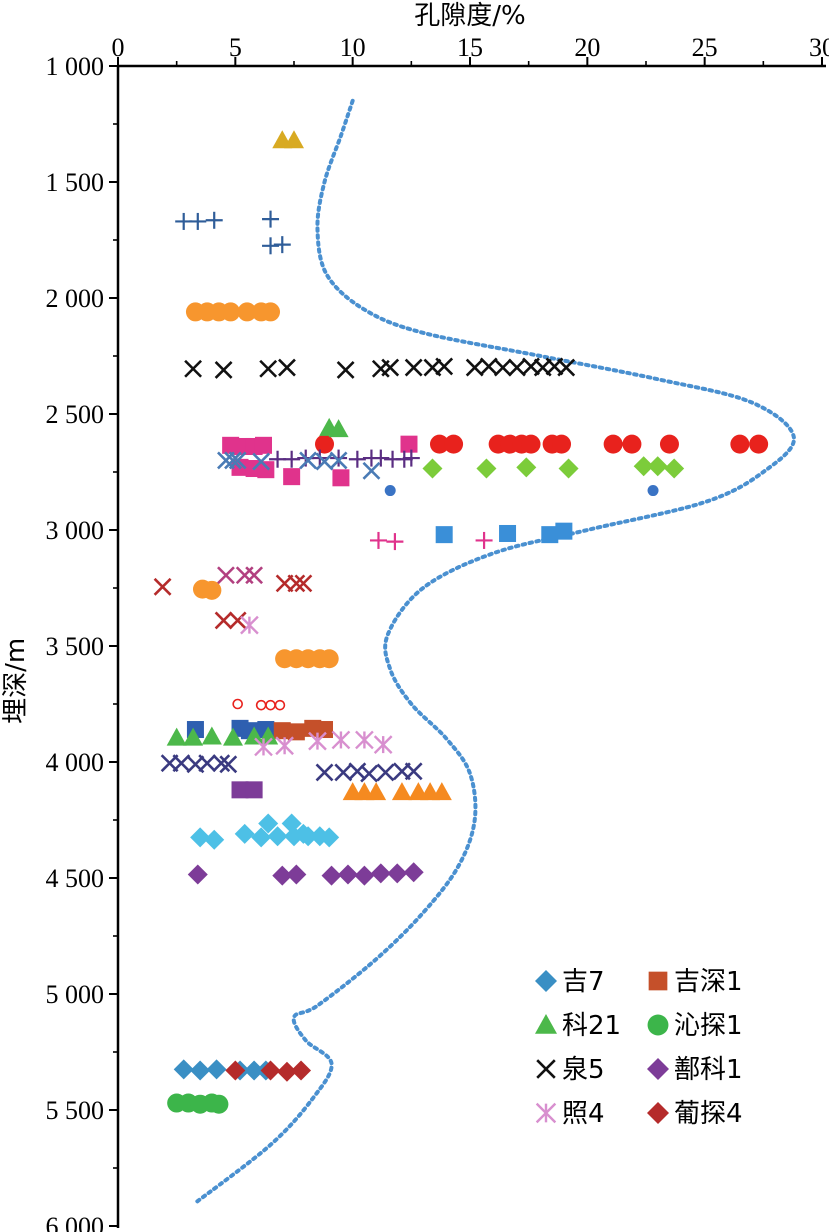 Image resolution: width=829 pixels, height=1232 pixels. I want to click on legend-label: 泉5, so click(583, 1070).